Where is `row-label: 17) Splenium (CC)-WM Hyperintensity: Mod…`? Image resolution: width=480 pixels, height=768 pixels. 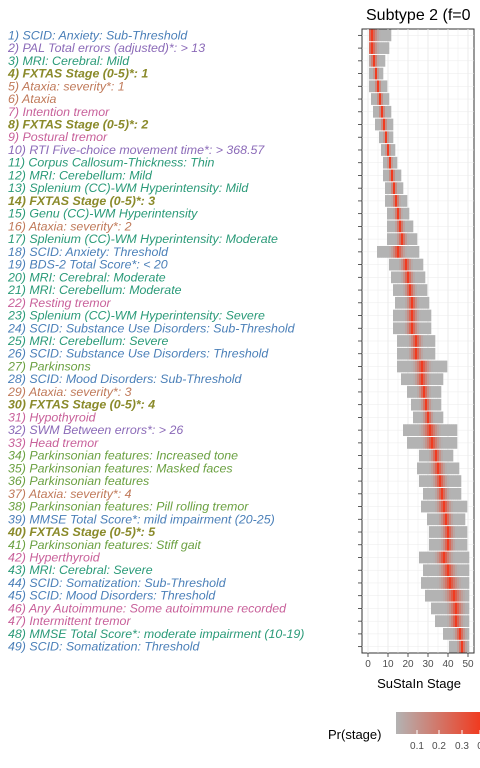
row-label: 17) Splenium (CC)-WM Hyperintensity: Mod… is located at coordinates (143, 239).